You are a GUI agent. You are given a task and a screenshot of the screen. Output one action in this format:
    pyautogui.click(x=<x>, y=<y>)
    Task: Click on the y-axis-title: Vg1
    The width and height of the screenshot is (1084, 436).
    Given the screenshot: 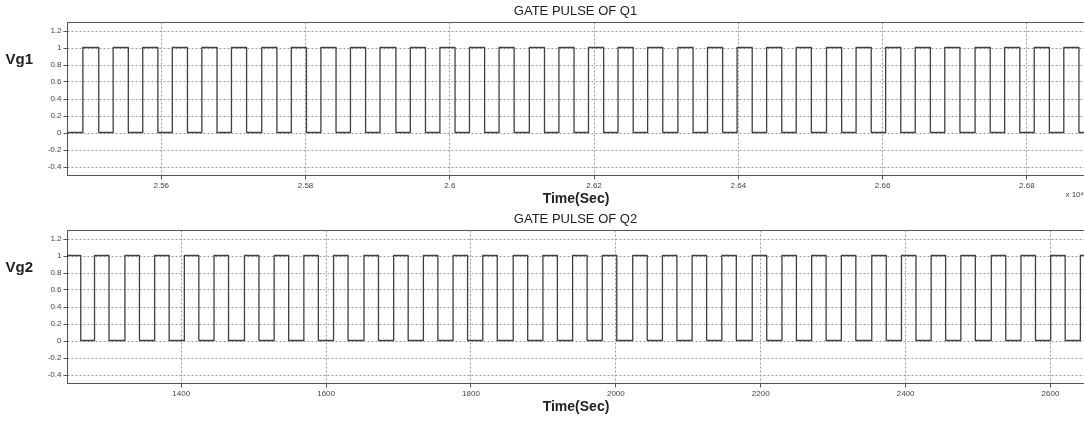 What is the action you would take?
    pyautogui.click(x=19, y=58)
    